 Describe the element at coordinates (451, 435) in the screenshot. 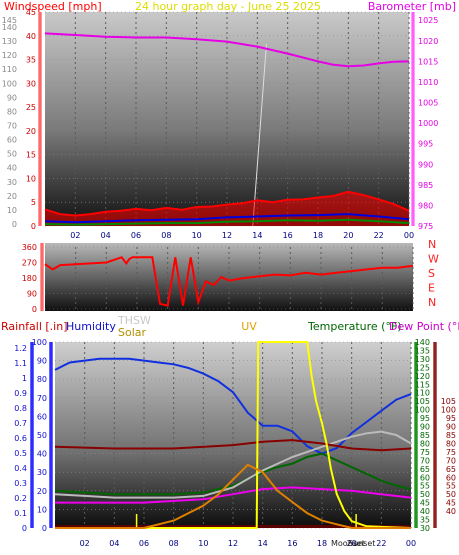

I see `dew-tick-label: 85` at that location.